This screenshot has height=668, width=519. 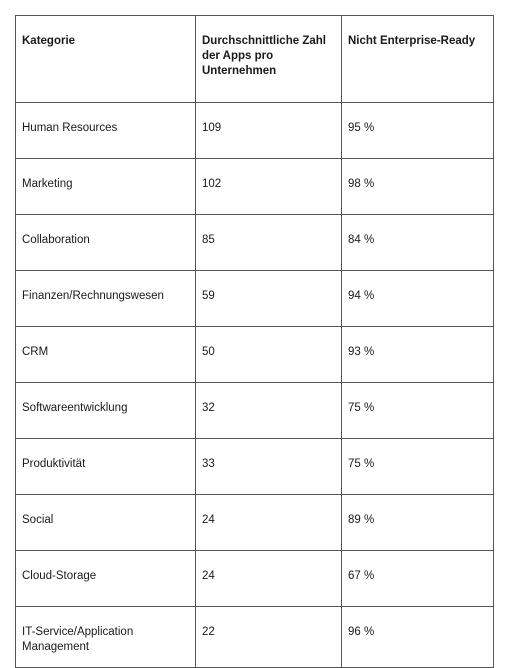 What do you see at coordinates (105, 466) in the screenshot?
I see `cell-category: Produktivität` at bounding box center [105, 466].